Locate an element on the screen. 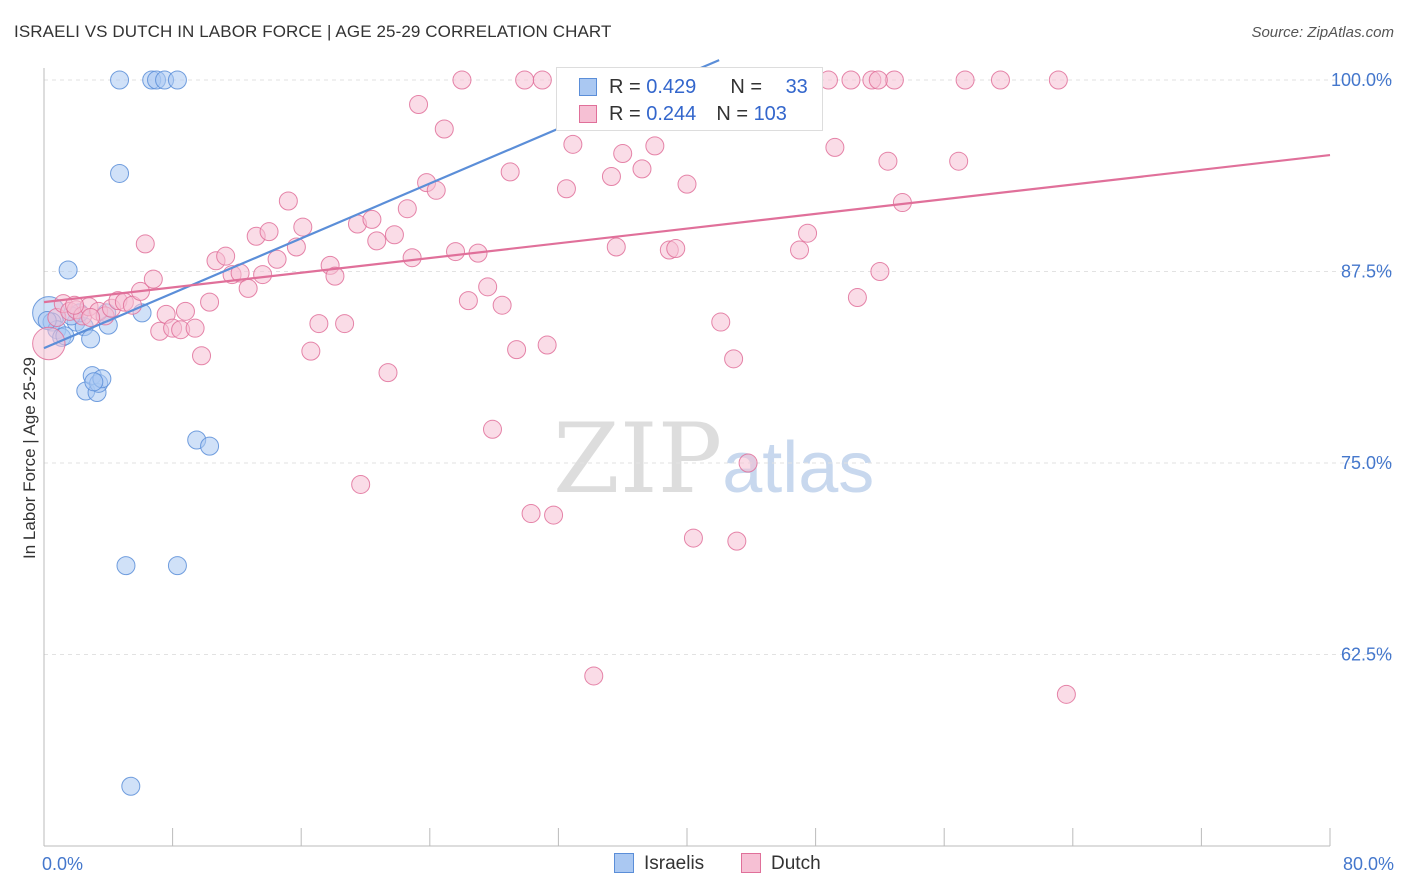 The image size is (1406, 892). x-tick-label: 0.0% is located at coordinates (62, 864).